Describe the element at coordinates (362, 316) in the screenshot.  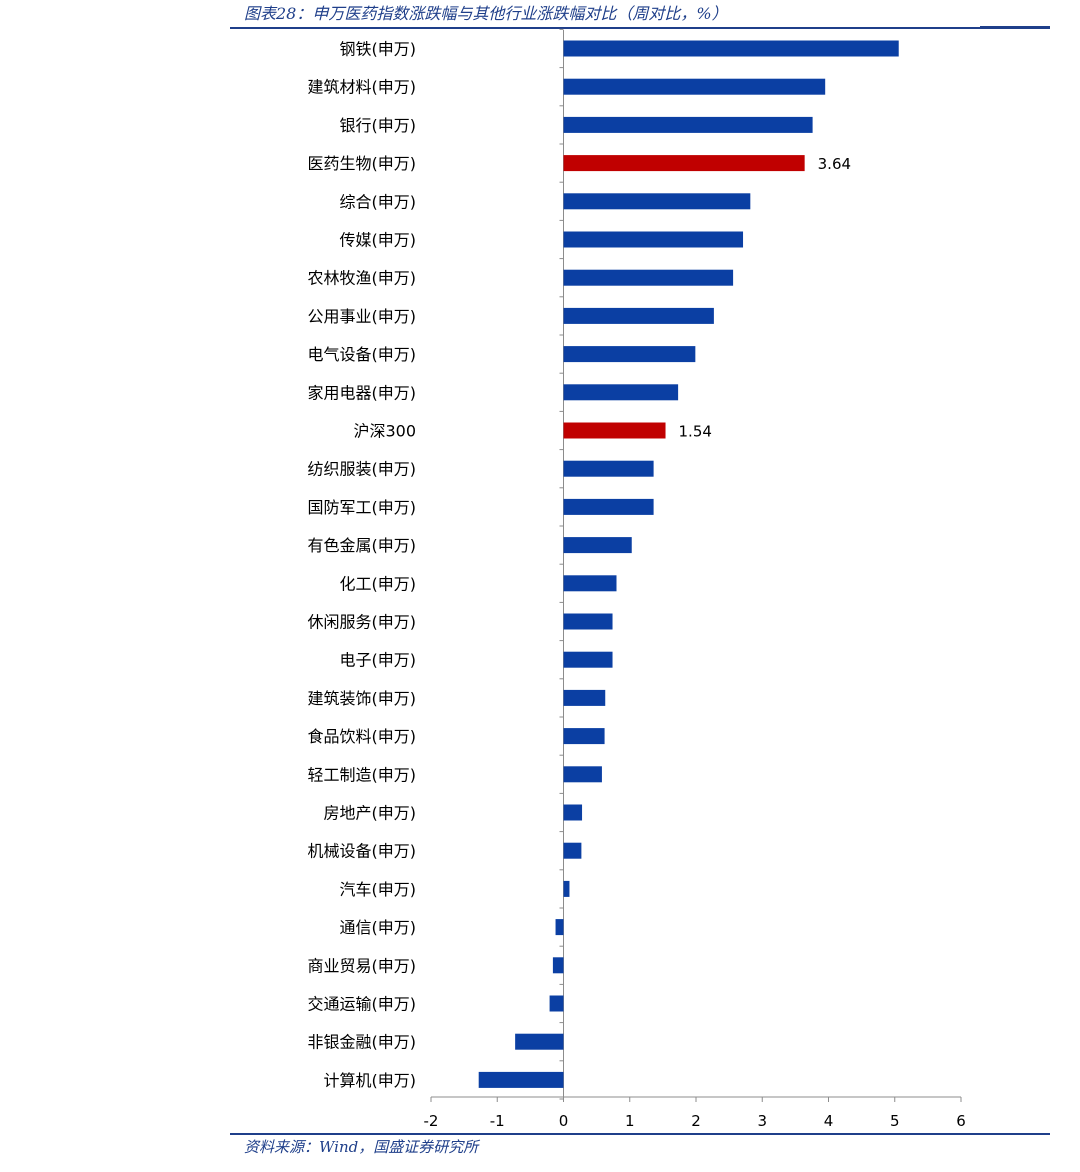
I see `category-label: 公用事业(申万)` at that location.